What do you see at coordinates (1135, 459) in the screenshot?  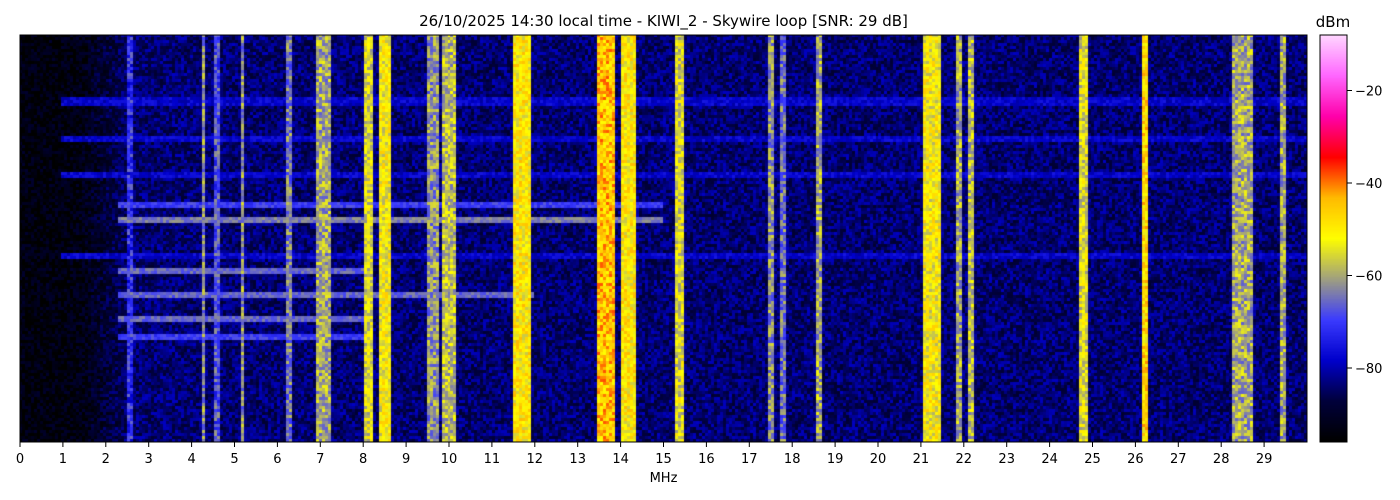 I see `x-tick-label: 26` at bounding box center [1135, 459].